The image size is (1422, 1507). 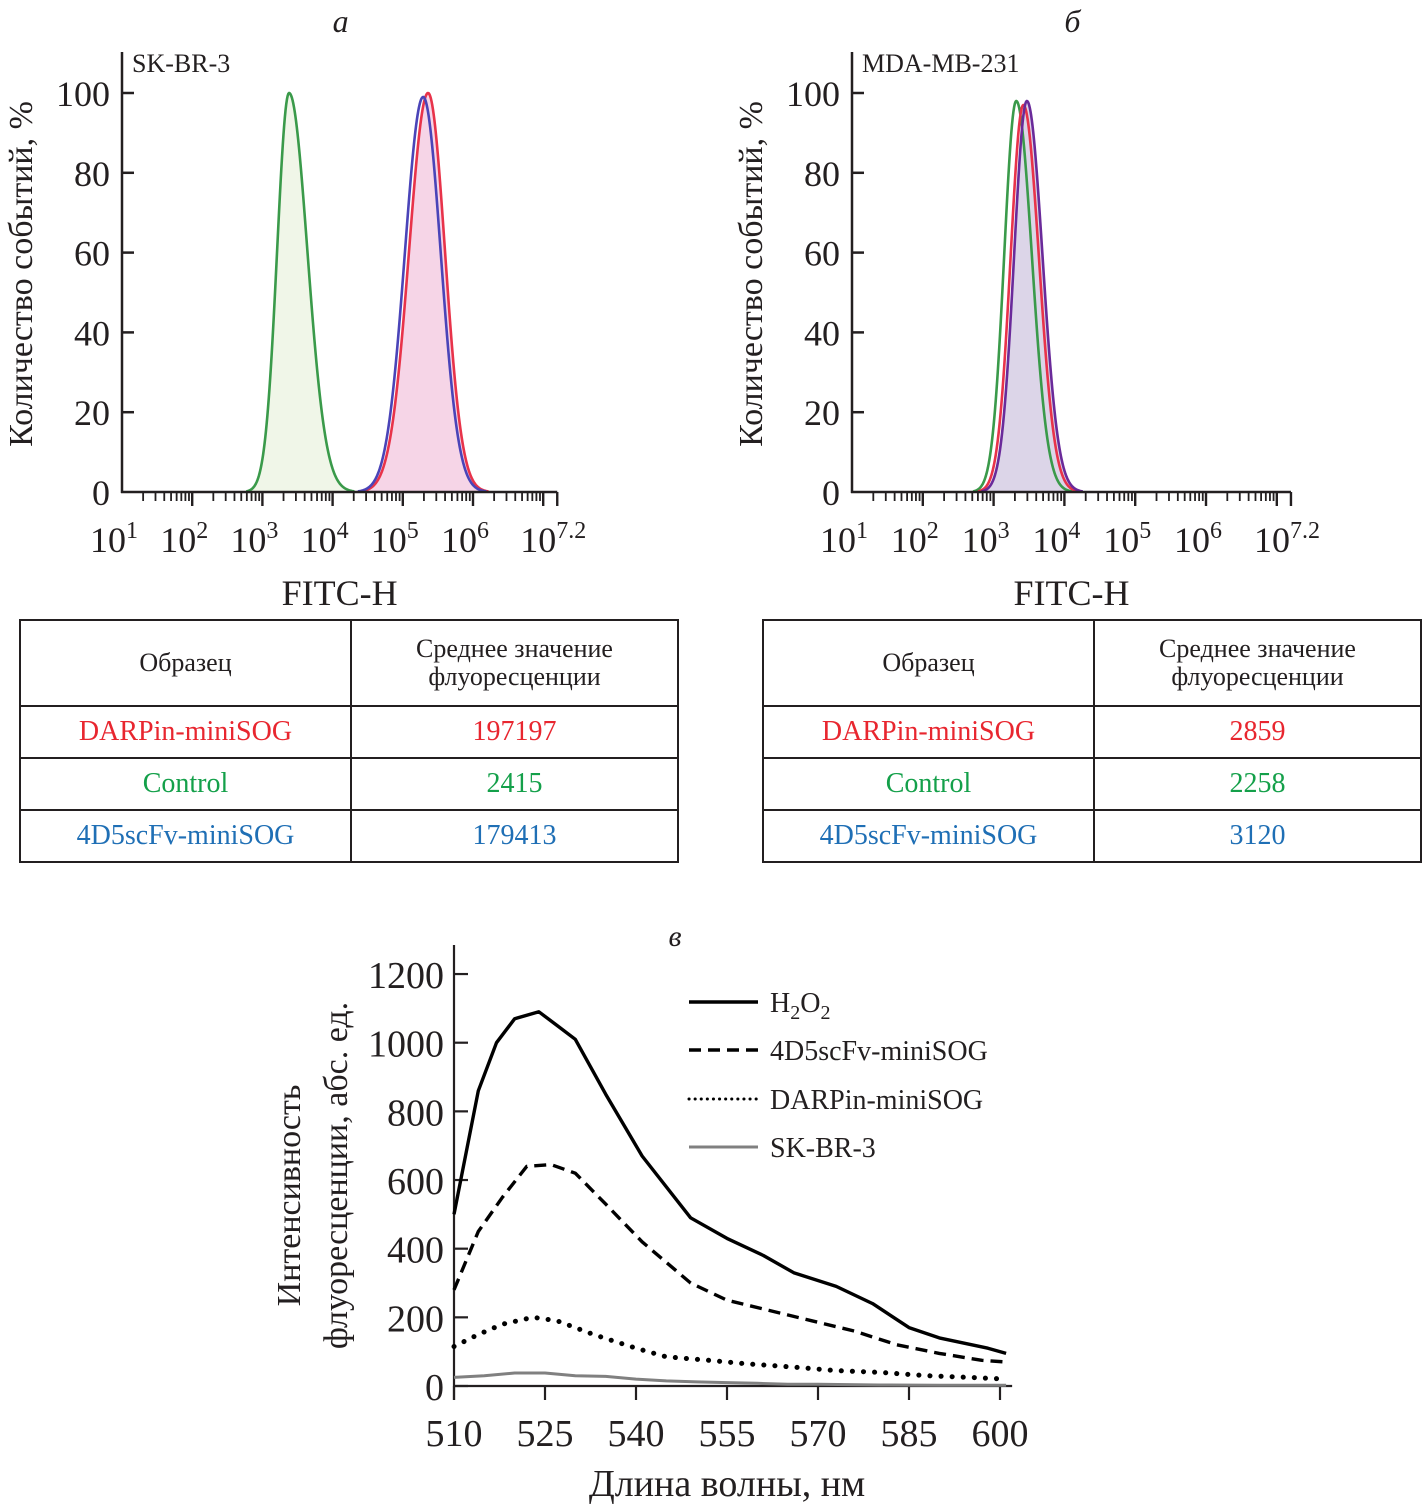 What do you see at coordinates (336, 1175) in the screenshot?
I see `y-axis-label-line-2: флуоресценции, абс. ед.` at bounding box center [336, 1175].